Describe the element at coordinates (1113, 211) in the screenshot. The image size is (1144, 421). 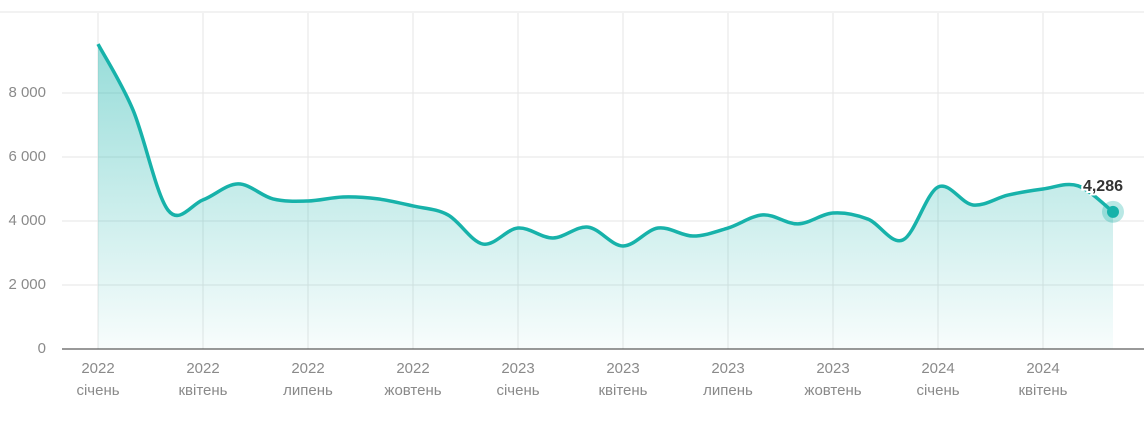
I see `point` at that location.